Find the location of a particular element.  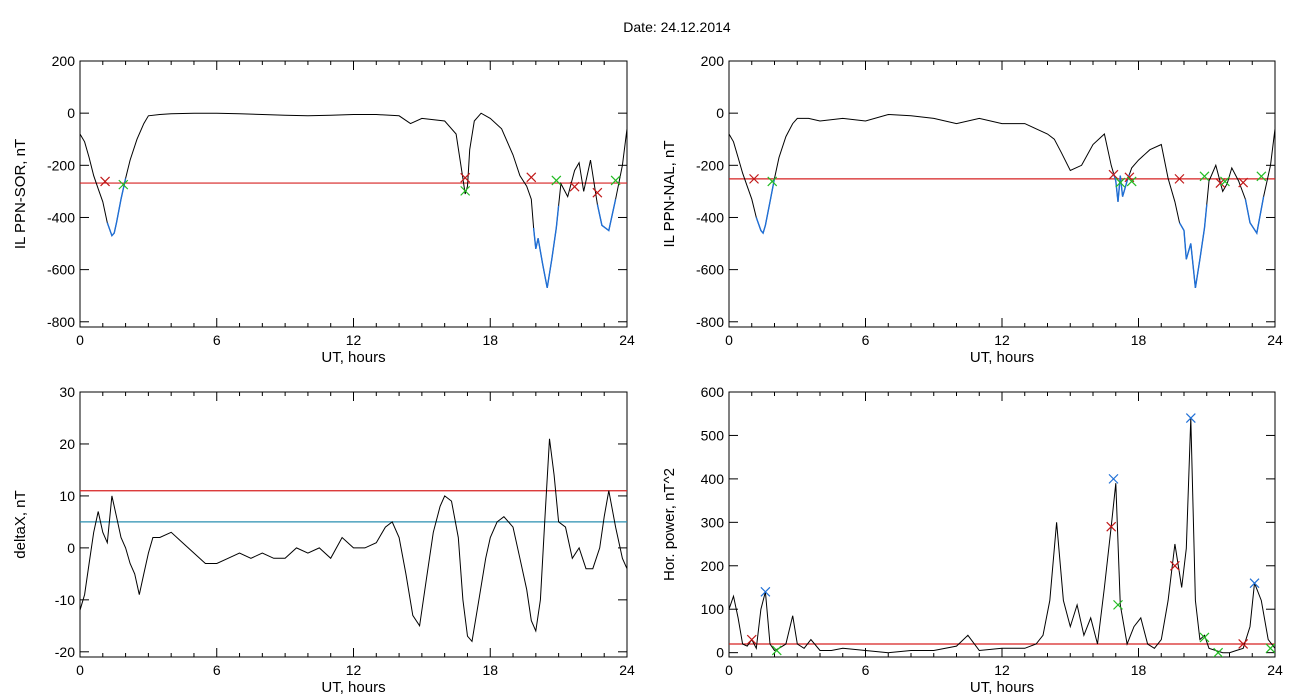

y-tick-label: 20 is located at coordinates (67, 444).